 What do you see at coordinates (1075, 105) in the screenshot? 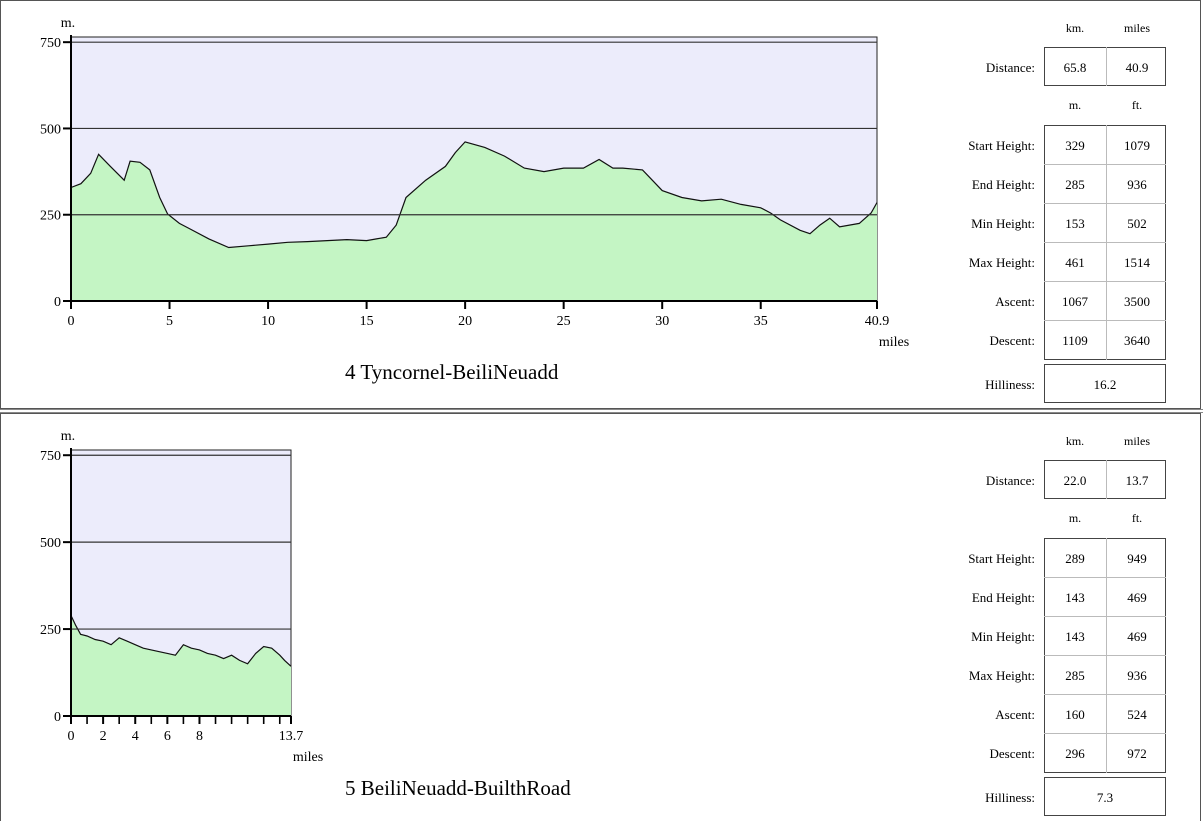
I see `m-unit-header: m.` at bounding box center [1075, 105].